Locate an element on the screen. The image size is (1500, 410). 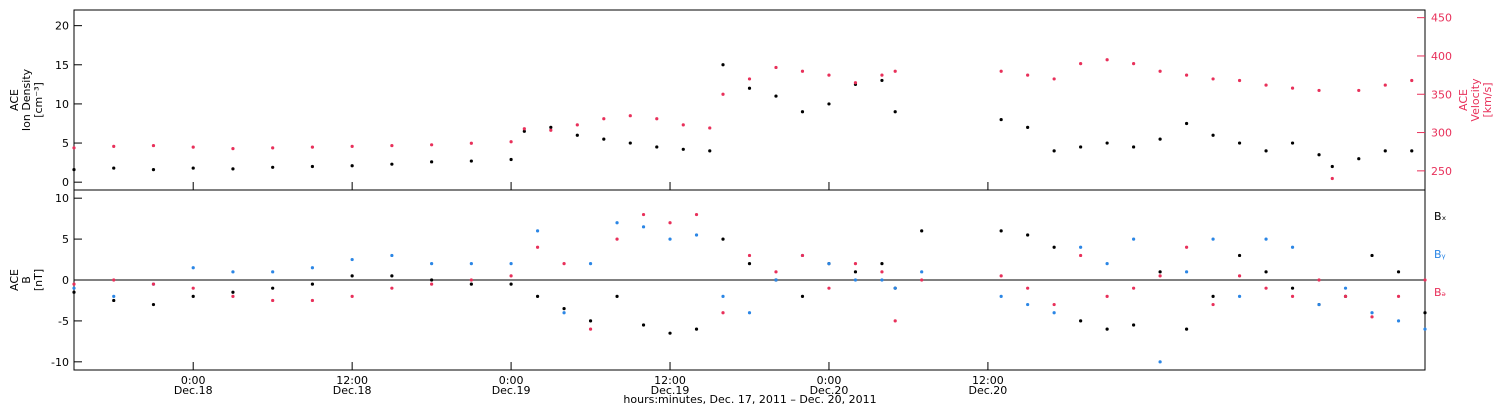
b-axis: -10 -5 0 5 10 is located at coordinates (66, 280).